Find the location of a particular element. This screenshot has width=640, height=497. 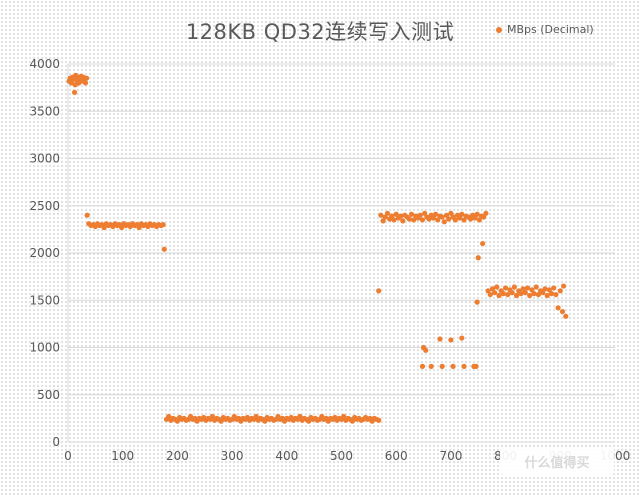

x-tick-label: 500 is located at coordinates (341, 456).